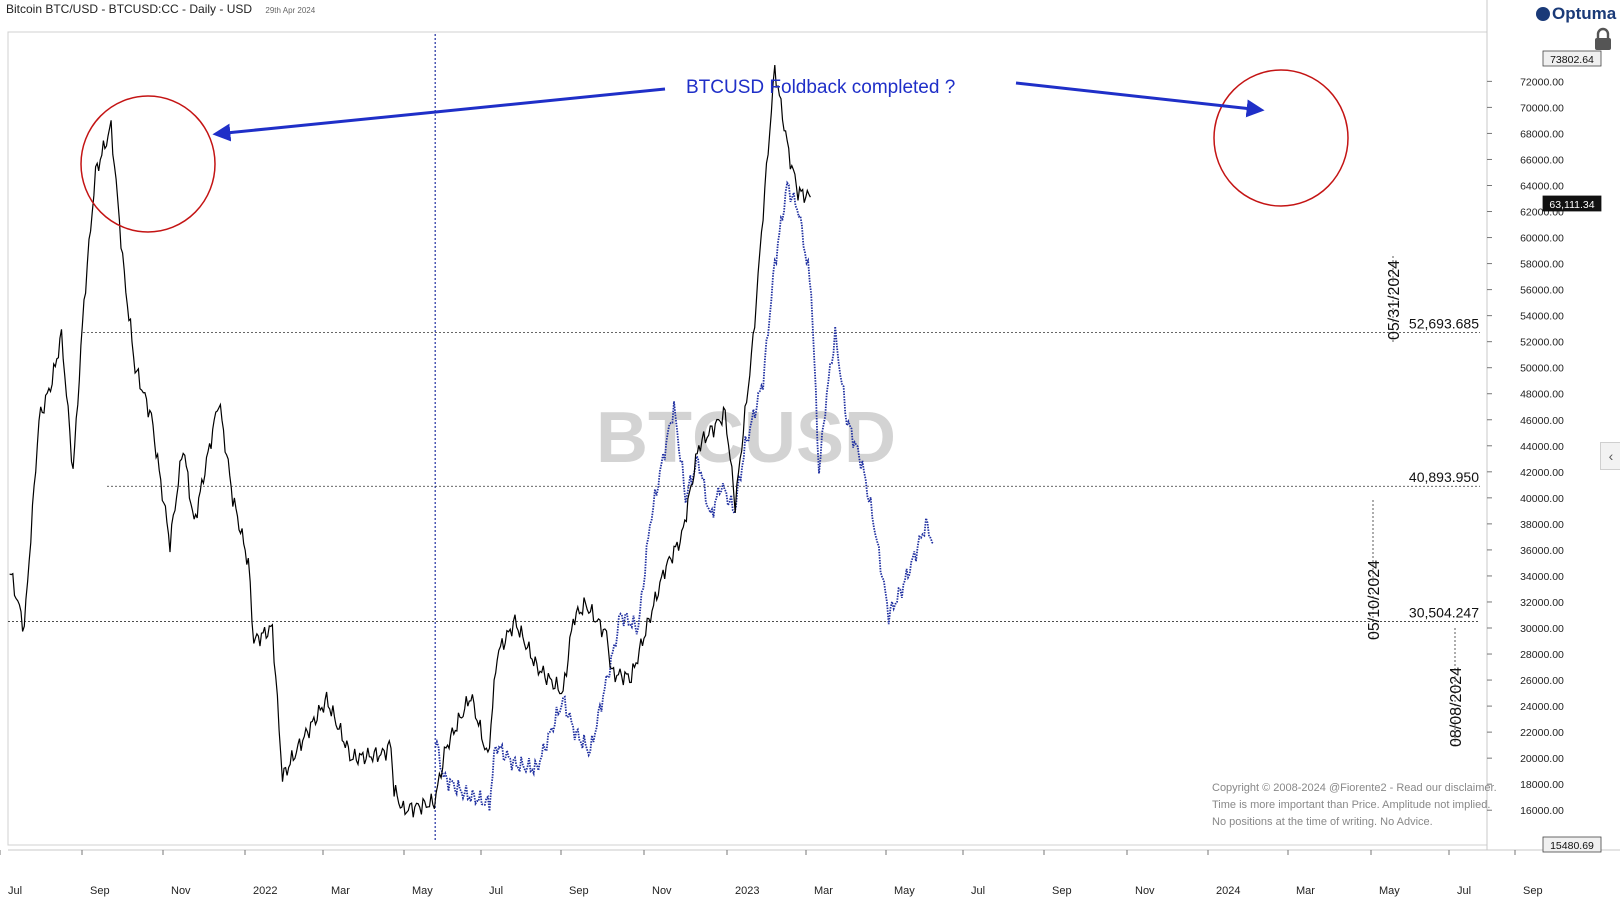 Image resolution: width=1620 pixels, height=907 pixels. I want to click on date-marker-label: 05/31/2024, so click(1394, 300).